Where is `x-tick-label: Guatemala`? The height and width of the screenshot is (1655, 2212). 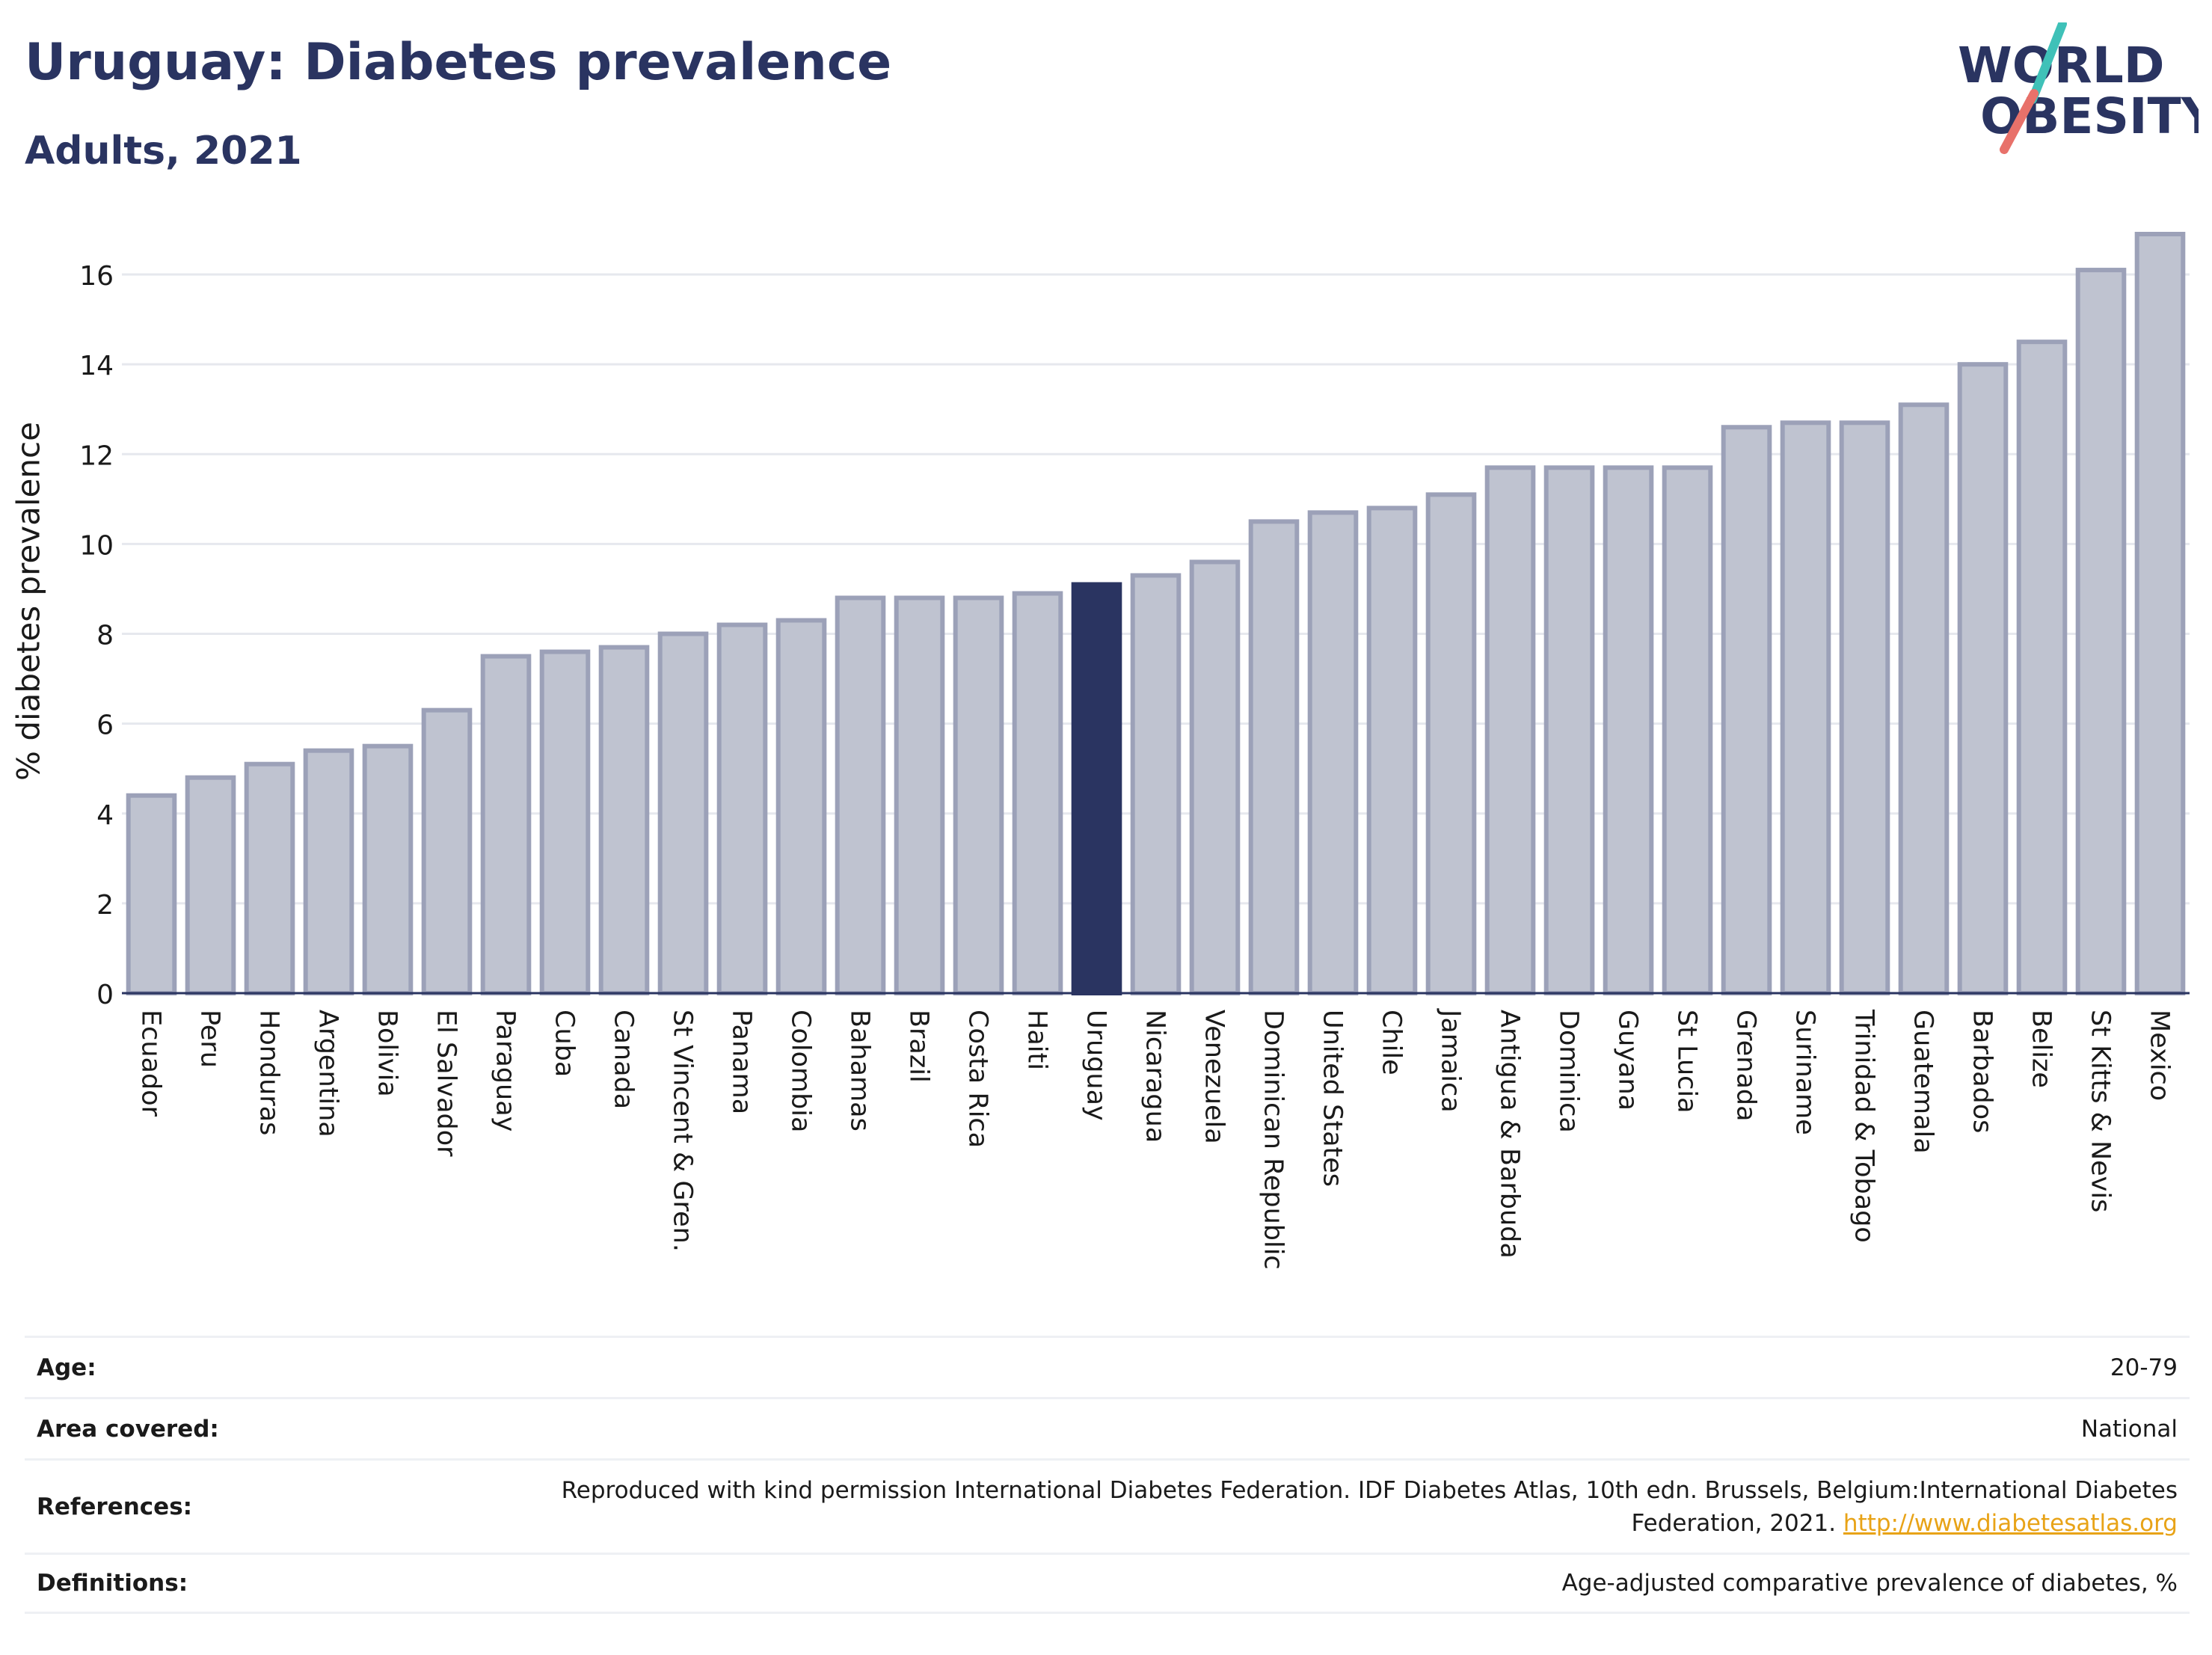 x-tick-label: Guatemala is located at coordinates (1923, 1082).